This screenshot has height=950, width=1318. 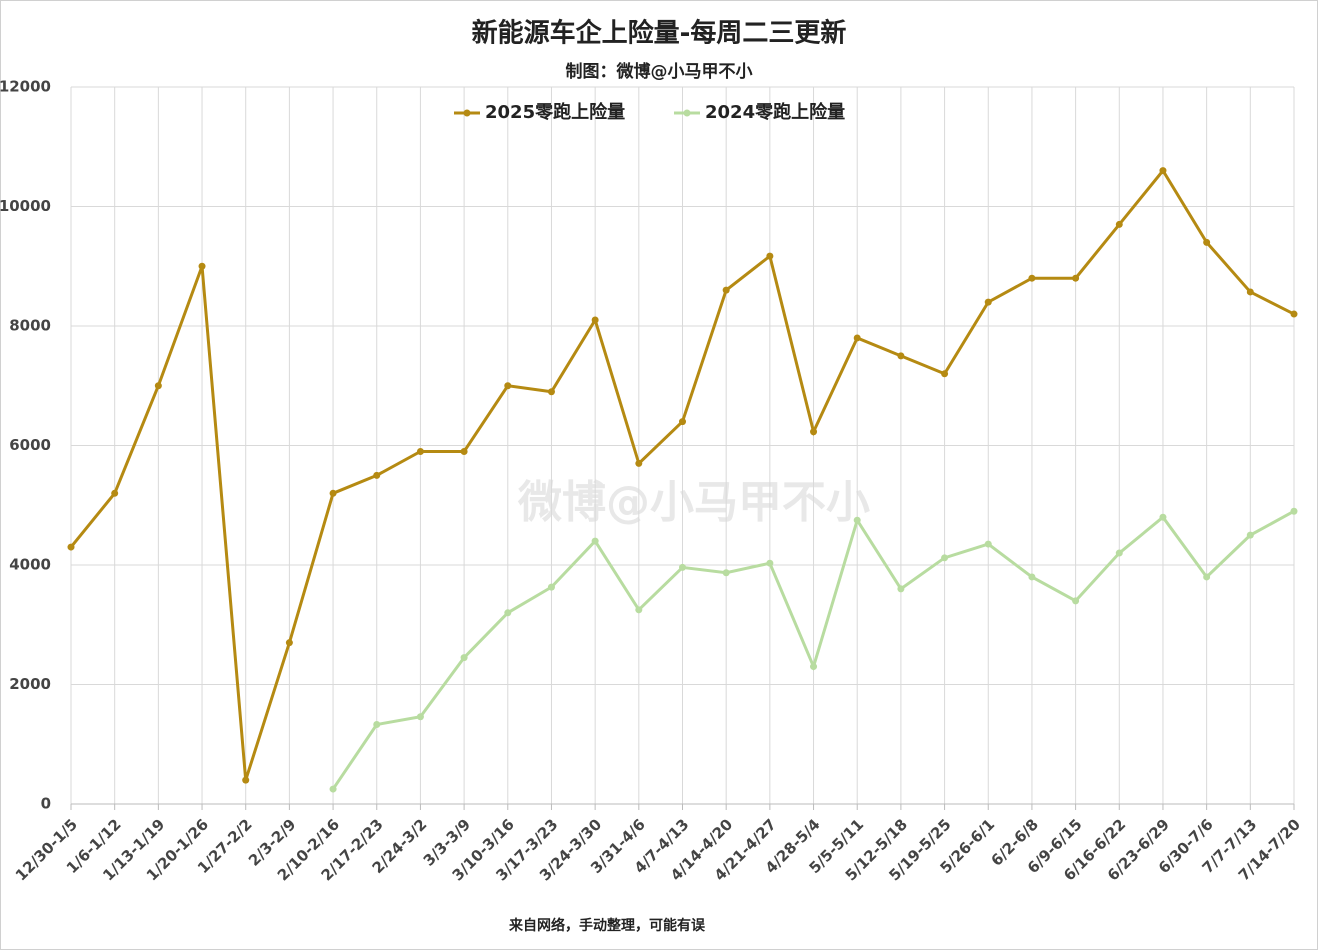 What do you see at coordinates (30, 445) in the screenshot?
I see `y-tick-label: 6000` at bounding box center [30, 445].